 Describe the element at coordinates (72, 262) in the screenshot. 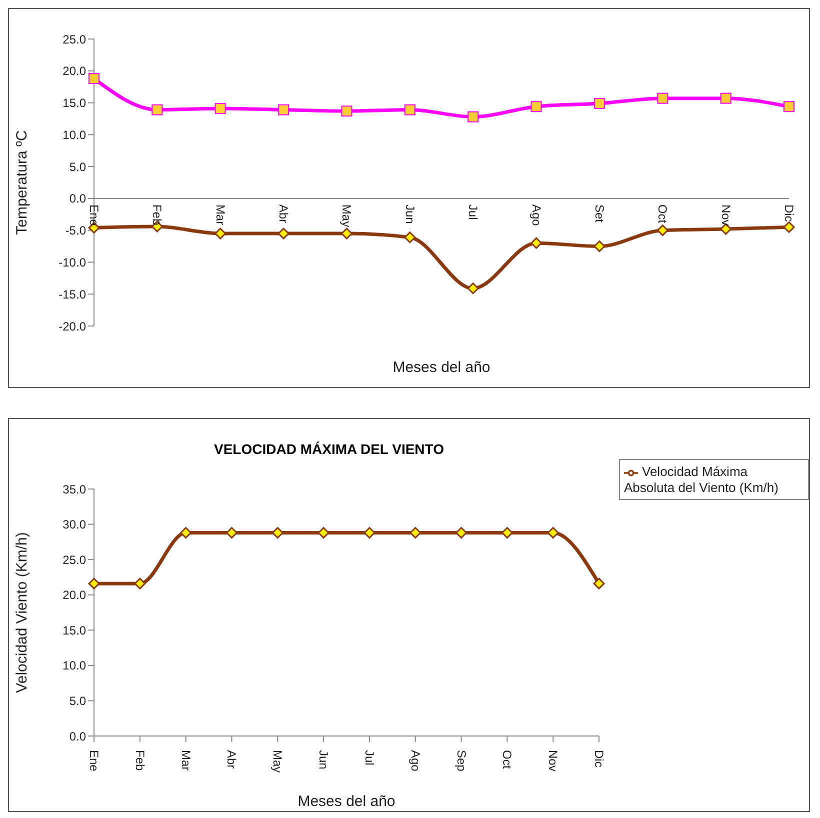

I see `y-tick-label: -10.0` at that location.